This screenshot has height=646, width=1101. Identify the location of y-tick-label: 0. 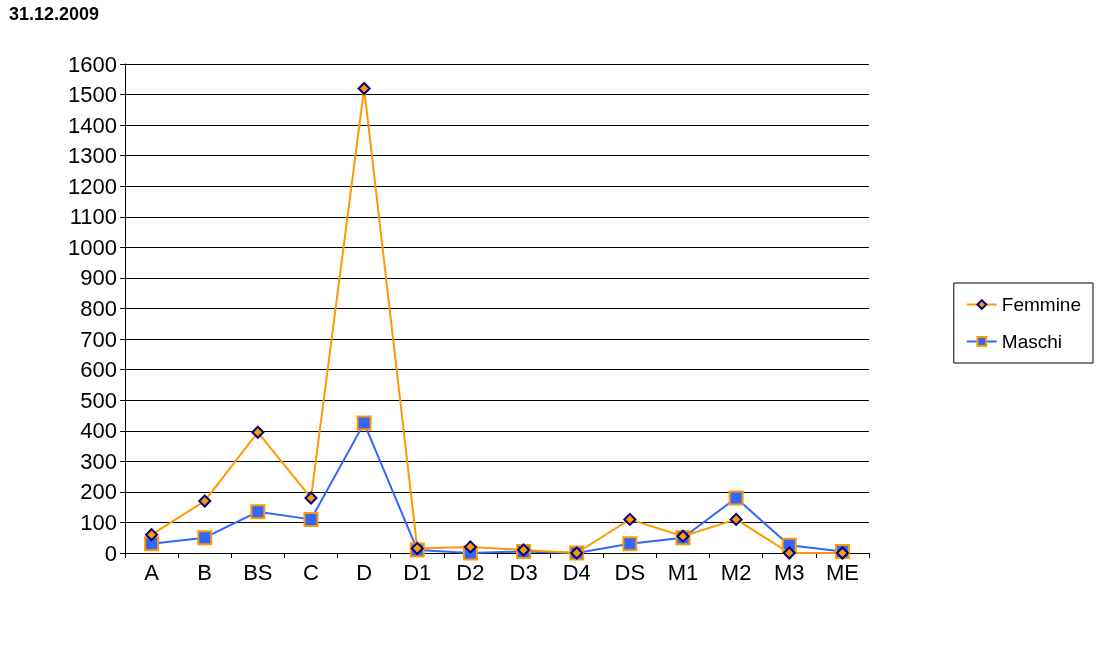
(110, 553).